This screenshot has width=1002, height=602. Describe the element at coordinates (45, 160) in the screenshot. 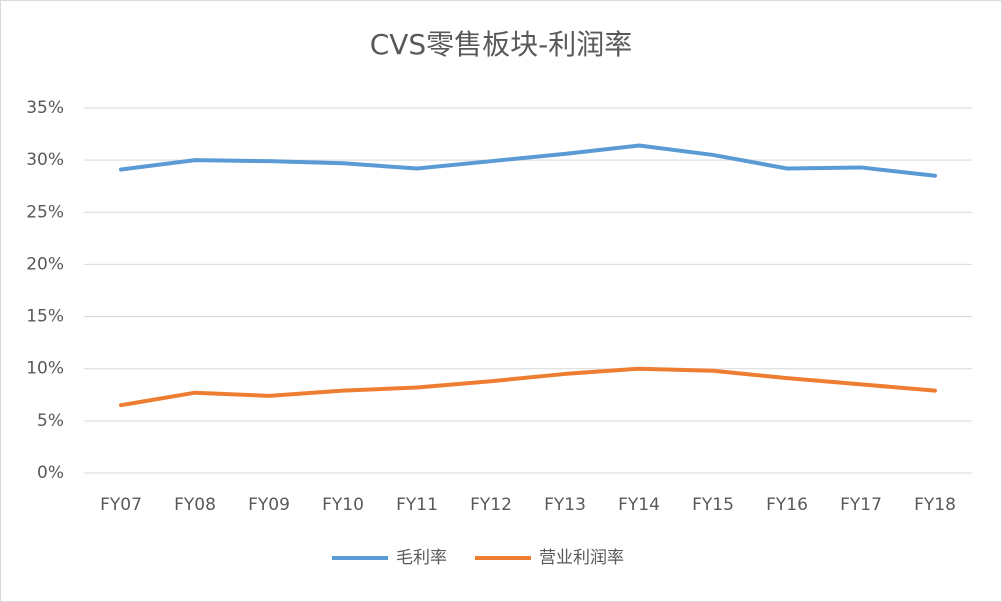

I see `y-tick-label: 30%` at that location.